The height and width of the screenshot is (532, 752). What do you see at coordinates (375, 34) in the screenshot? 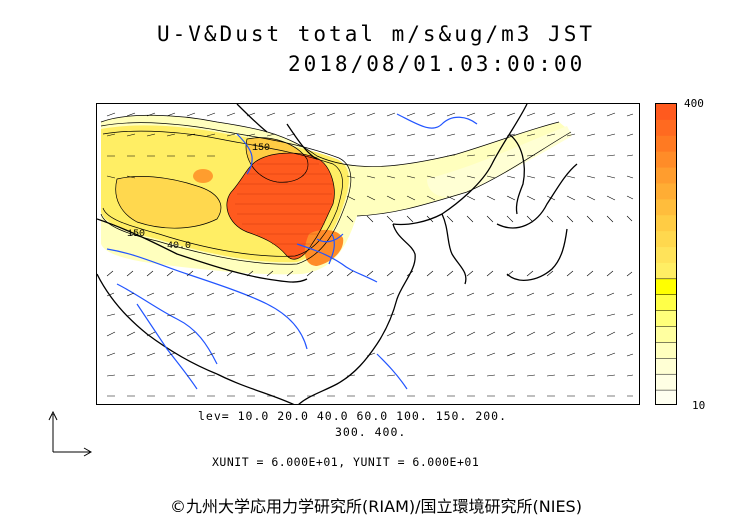
I see `map-title: U-V&Dust total m/s&ug/m3 JST` at bounding box center [375, 34].